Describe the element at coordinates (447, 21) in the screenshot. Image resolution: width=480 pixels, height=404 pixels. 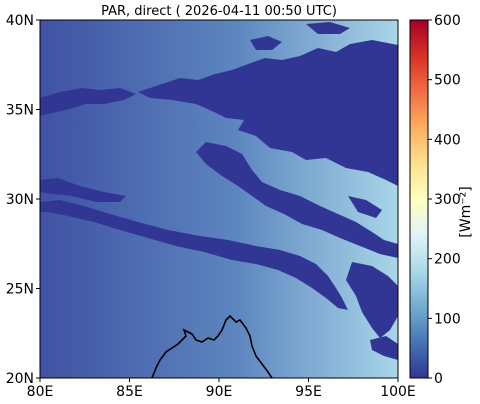
I see `colorbar-tick-label: 600` at that location.